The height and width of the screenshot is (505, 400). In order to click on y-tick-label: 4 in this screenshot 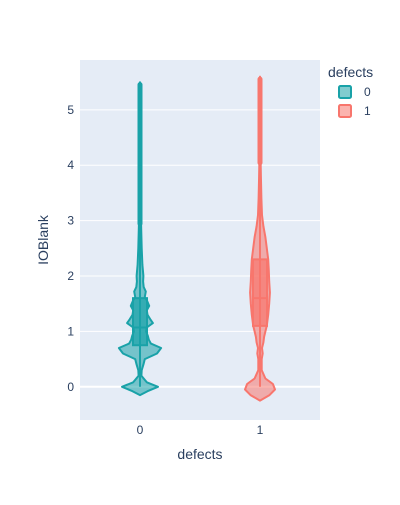, I will do `click(70, 165)`.